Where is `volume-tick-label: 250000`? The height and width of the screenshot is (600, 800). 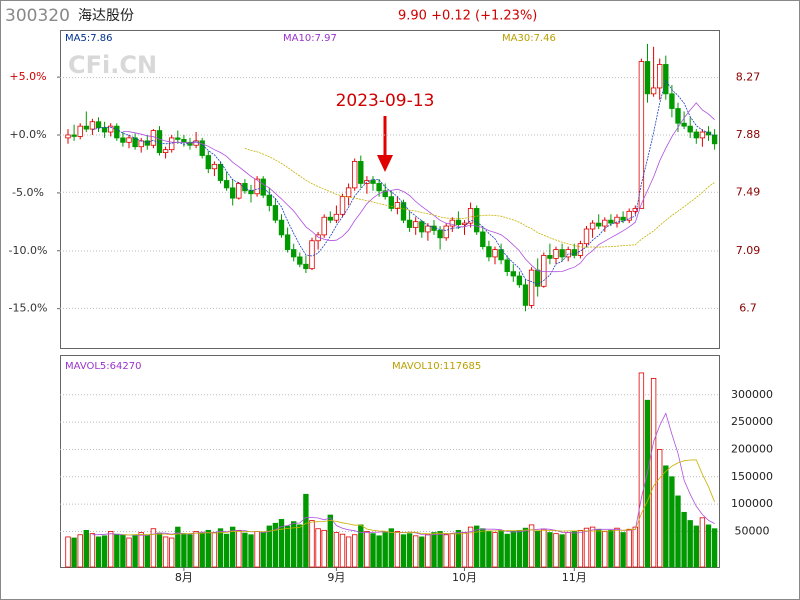
volume-tick-label: 250000 is located at coordinates (752, 421).